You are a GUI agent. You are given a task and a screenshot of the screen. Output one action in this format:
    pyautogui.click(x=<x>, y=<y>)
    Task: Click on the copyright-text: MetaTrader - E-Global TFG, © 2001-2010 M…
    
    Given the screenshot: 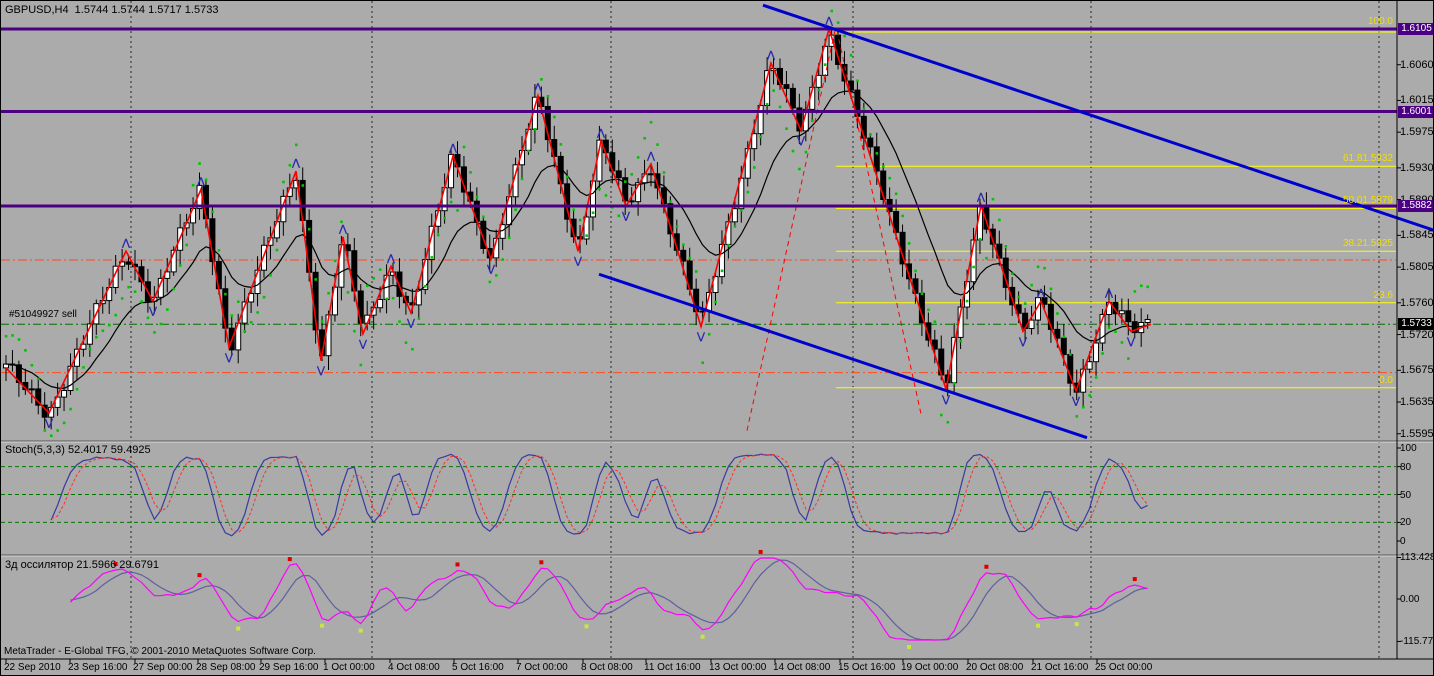 What is the action you would take?
    pyautogui.click(x=160, y=651)
    